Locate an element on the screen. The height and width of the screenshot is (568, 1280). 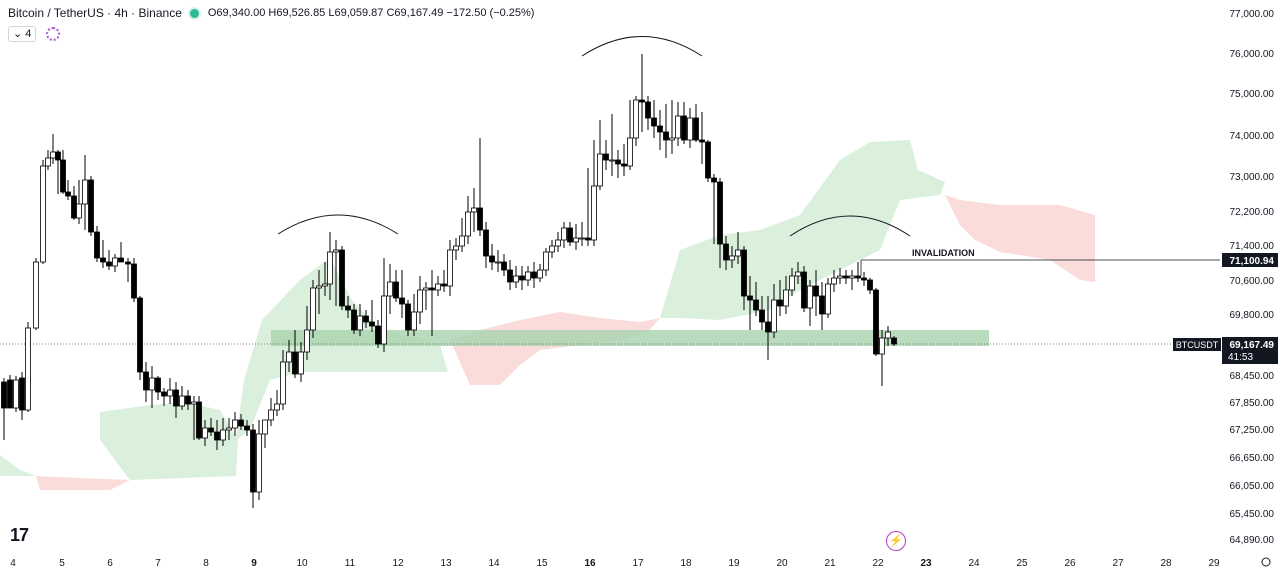
indicator-collapse-button: ⌄ 4 is located at coordinates (22, 34).